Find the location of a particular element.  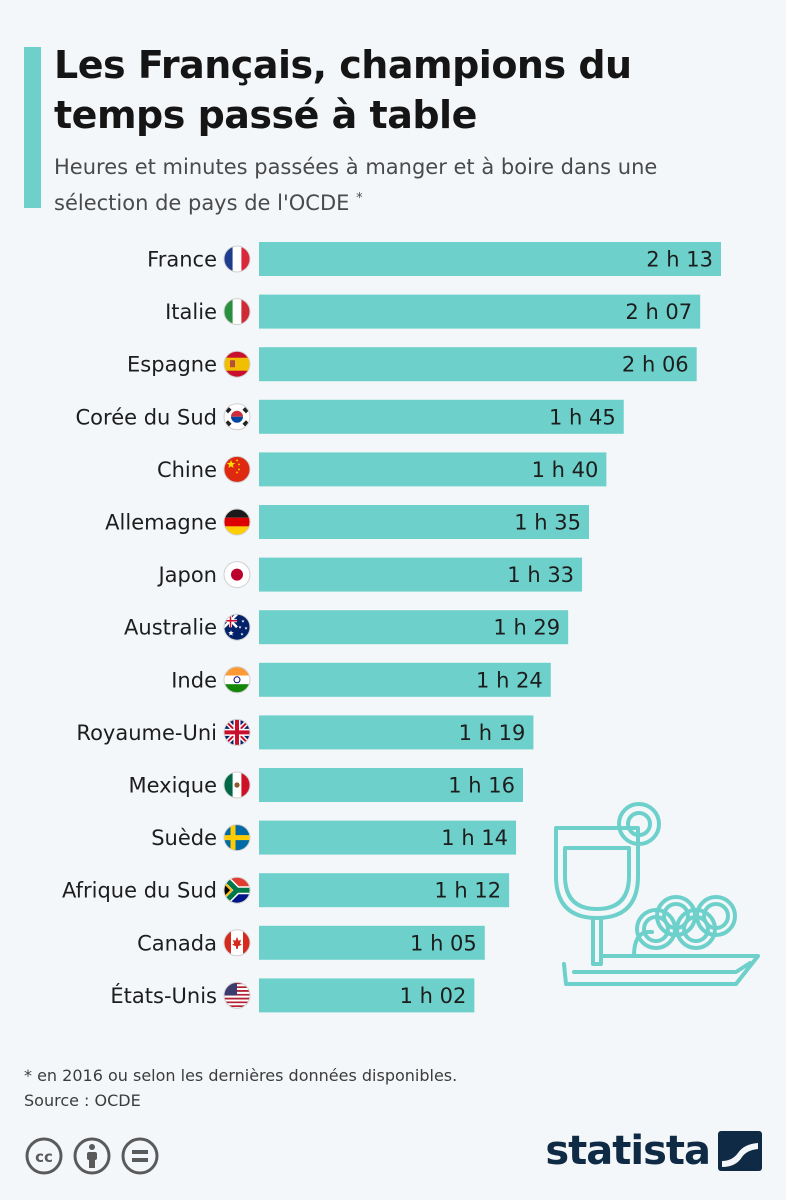

category-label-14: États-Unis is located at coordinates (163, 995).